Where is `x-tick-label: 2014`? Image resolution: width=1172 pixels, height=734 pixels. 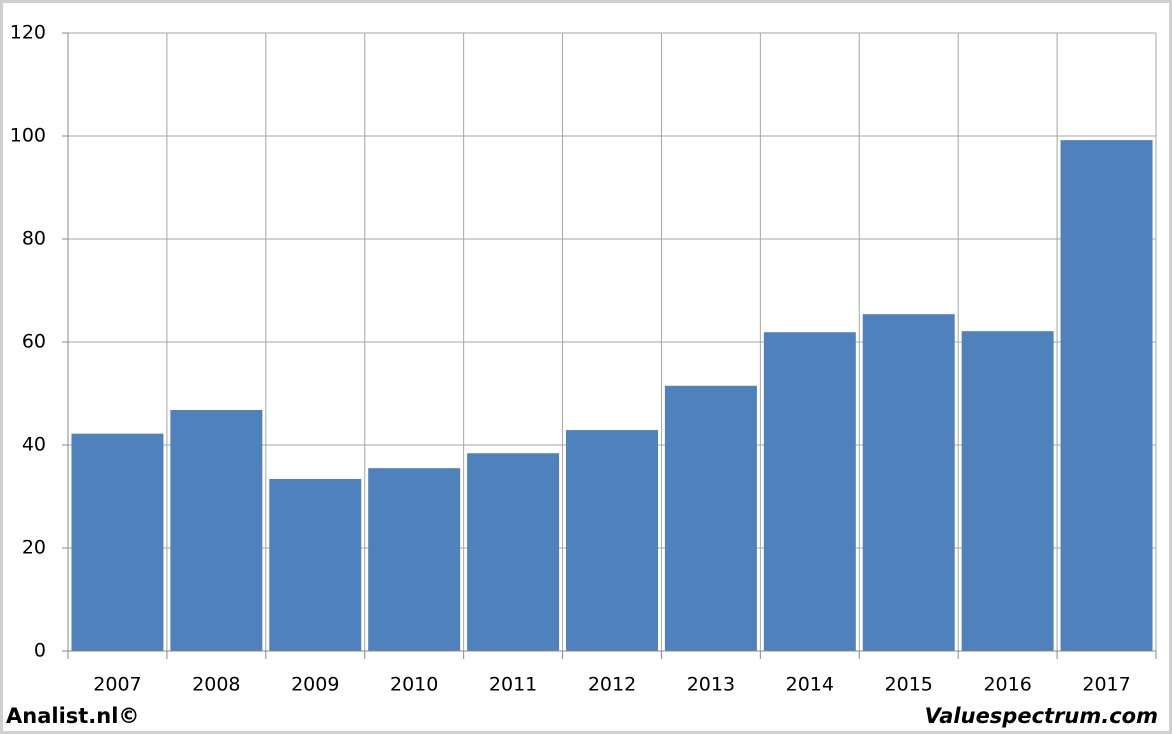 x-tick-label: 2014 is located at coordinates (810, 685).